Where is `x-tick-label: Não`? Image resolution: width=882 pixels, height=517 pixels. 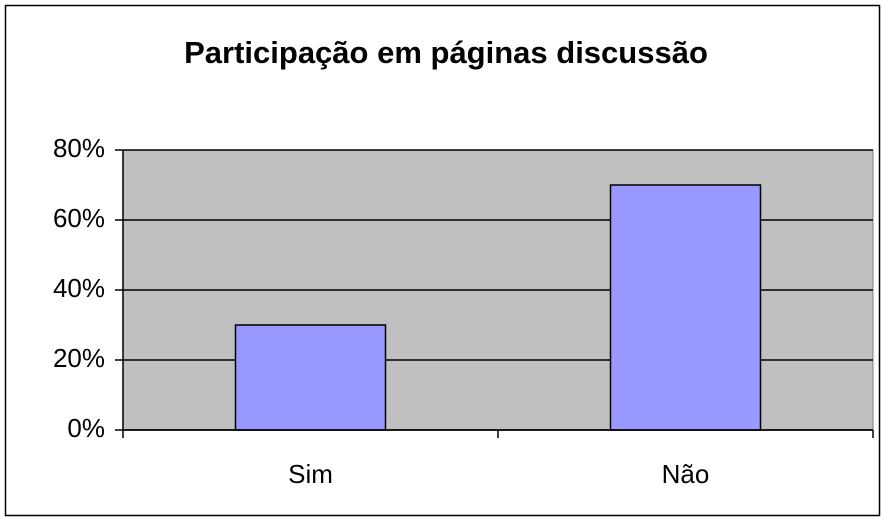 x-tick-label: Não is located at coordinates (686, 474).